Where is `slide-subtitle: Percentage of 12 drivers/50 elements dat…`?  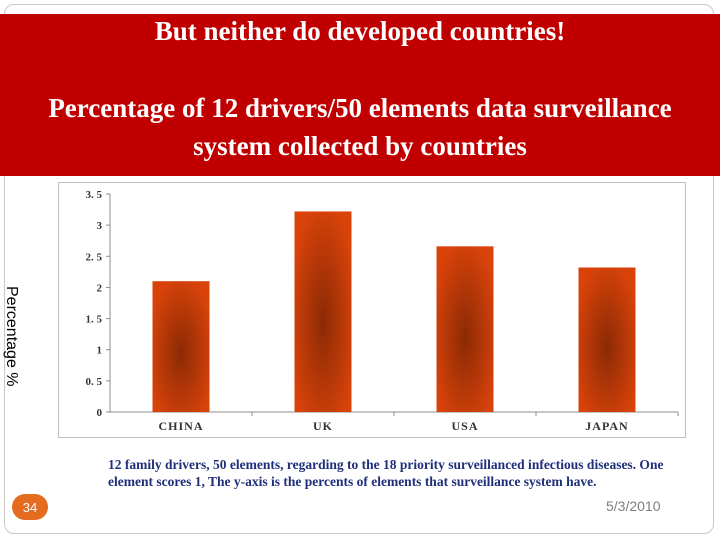
slide-subtitle: Percentage of 12 drivers/50 elements dat… is located at coordinates (360, 127).